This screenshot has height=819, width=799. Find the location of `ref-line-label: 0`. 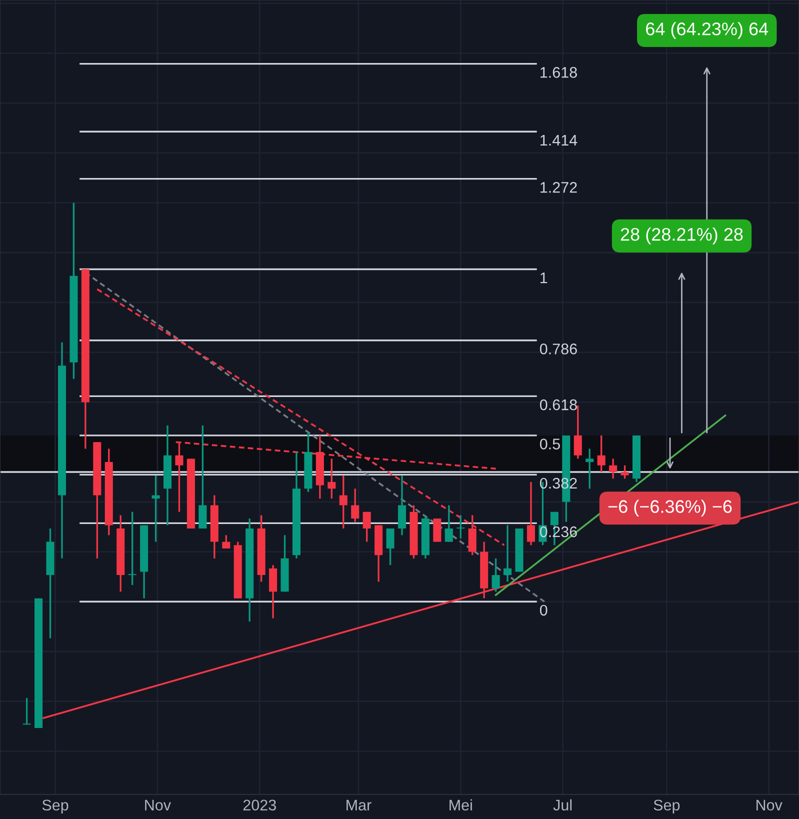

ref-line-label: 0 is located at coordinates (544, 610).